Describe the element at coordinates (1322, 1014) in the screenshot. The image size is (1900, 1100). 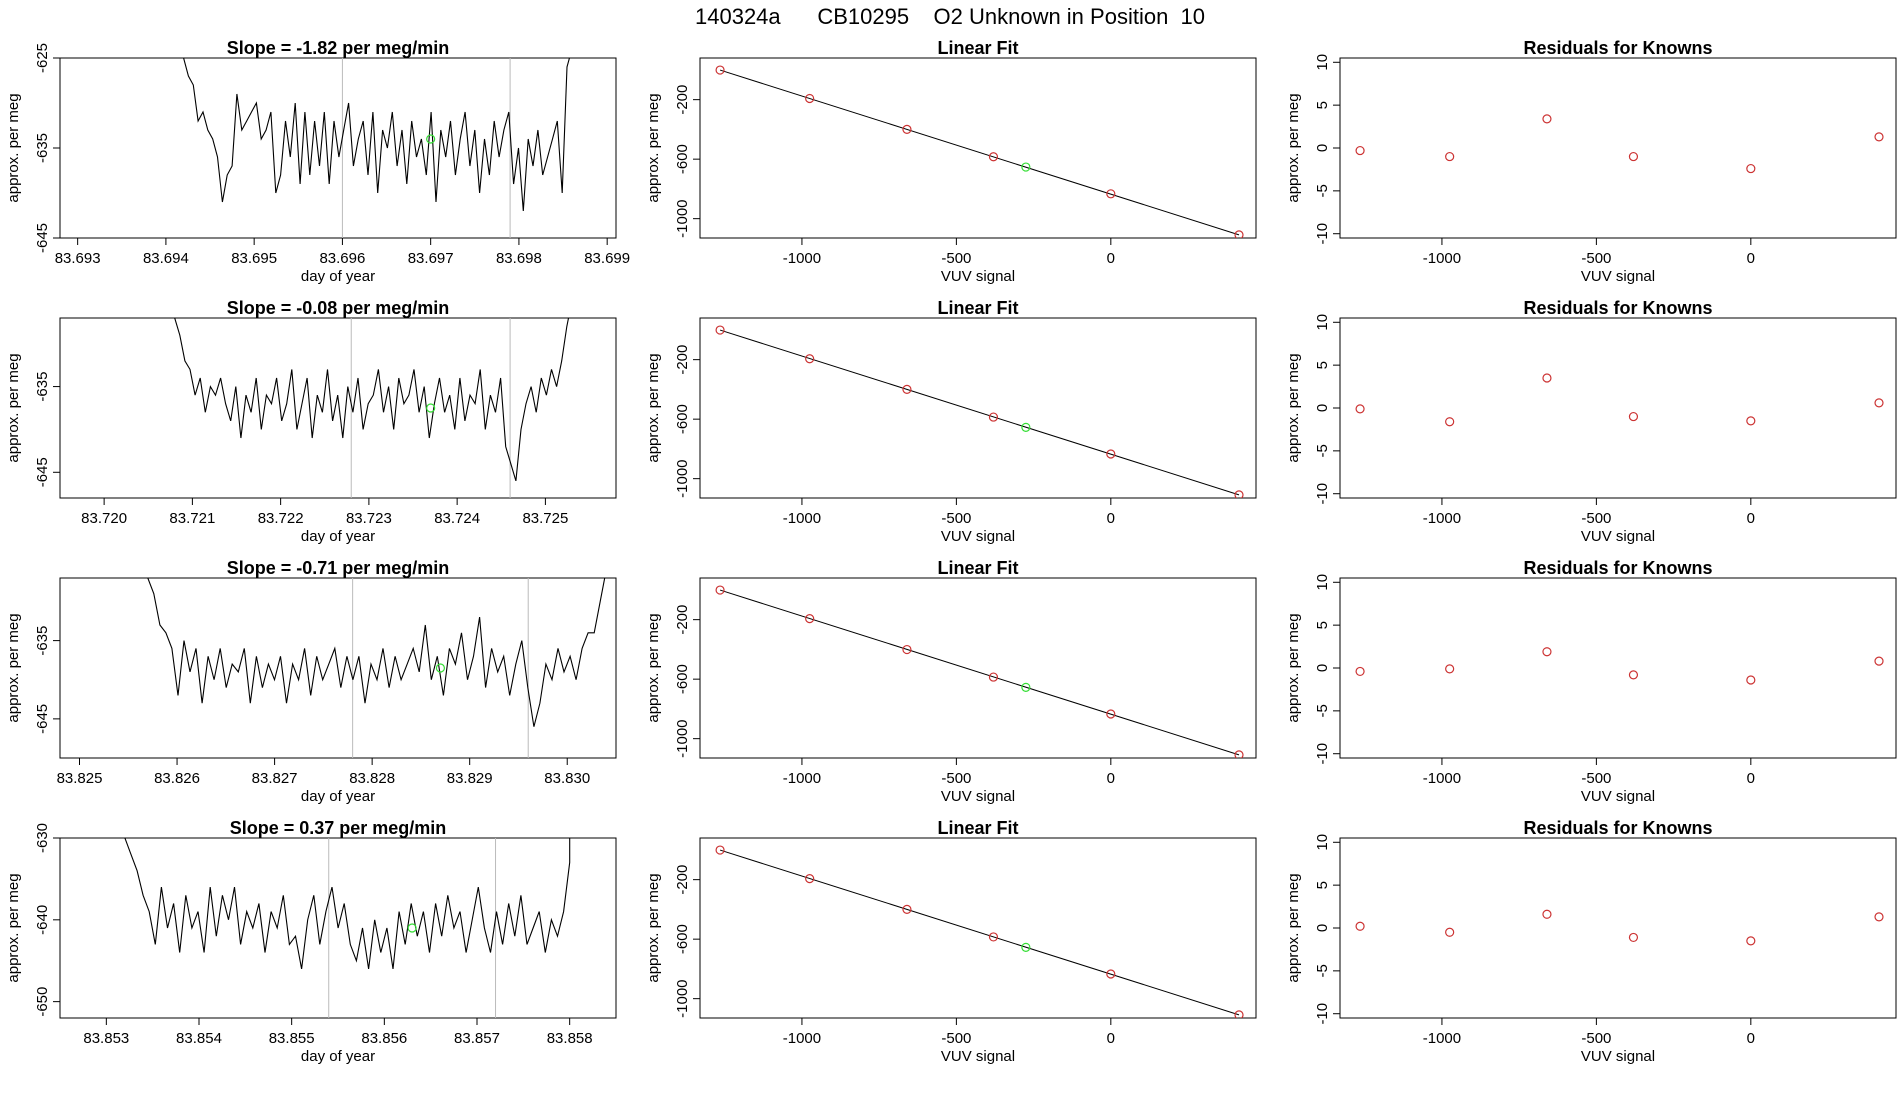
I see `y-tick-label: -10` at that location.